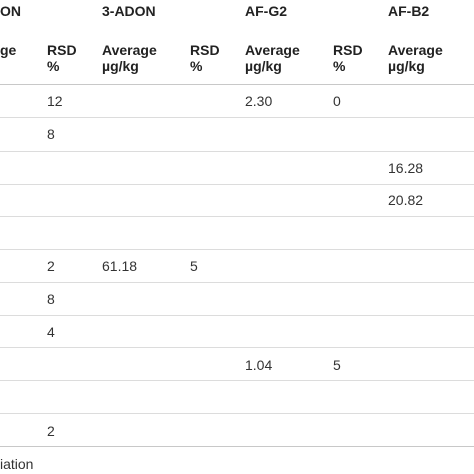 The width and height of the screenshot is (474, 474). Describe the element at coordinates (51, 332) in the screenshot. I see `table-cell: 4` at that location.